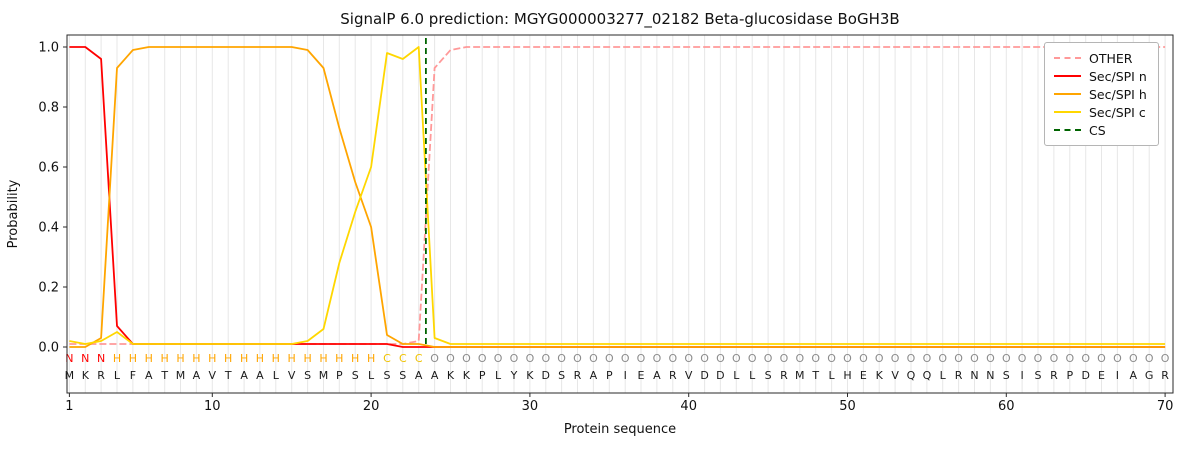  I want to click on y-tick-label: 0.4, so click(48, 228).